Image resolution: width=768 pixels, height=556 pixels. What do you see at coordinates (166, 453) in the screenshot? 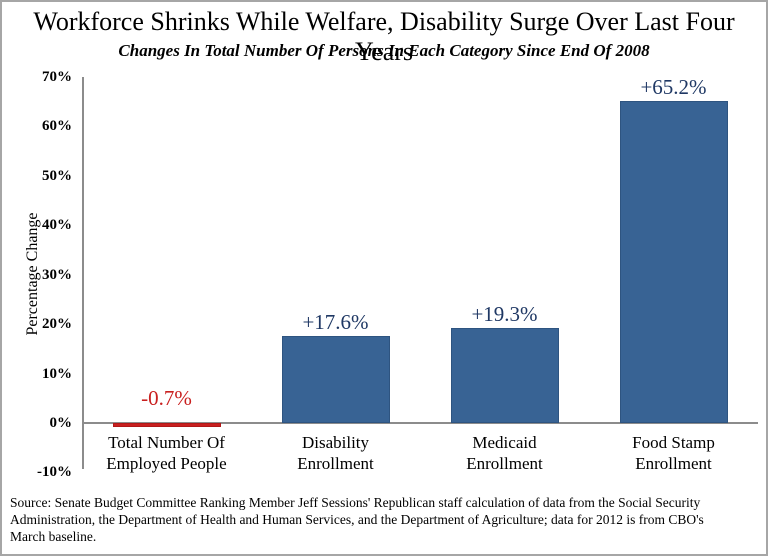
I see `category-label: Total Number Of Employed People` at bounding box center [166, 453].